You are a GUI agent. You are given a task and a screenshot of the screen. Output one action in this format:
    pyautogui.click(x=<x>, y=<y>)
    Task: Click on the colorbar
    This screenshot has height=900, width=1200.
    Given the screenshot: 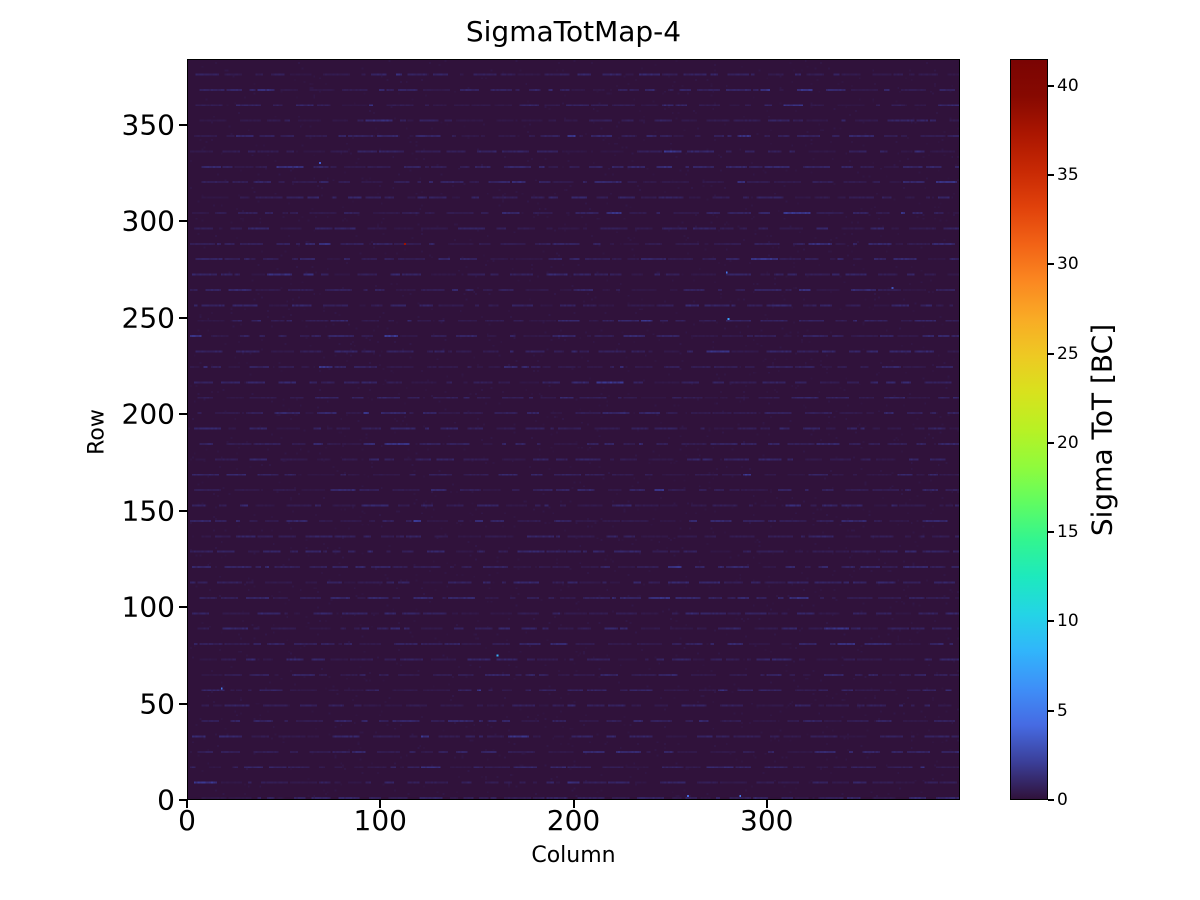 What is the action you would take?
    pyautogui.click(x=1029, y=429)
    